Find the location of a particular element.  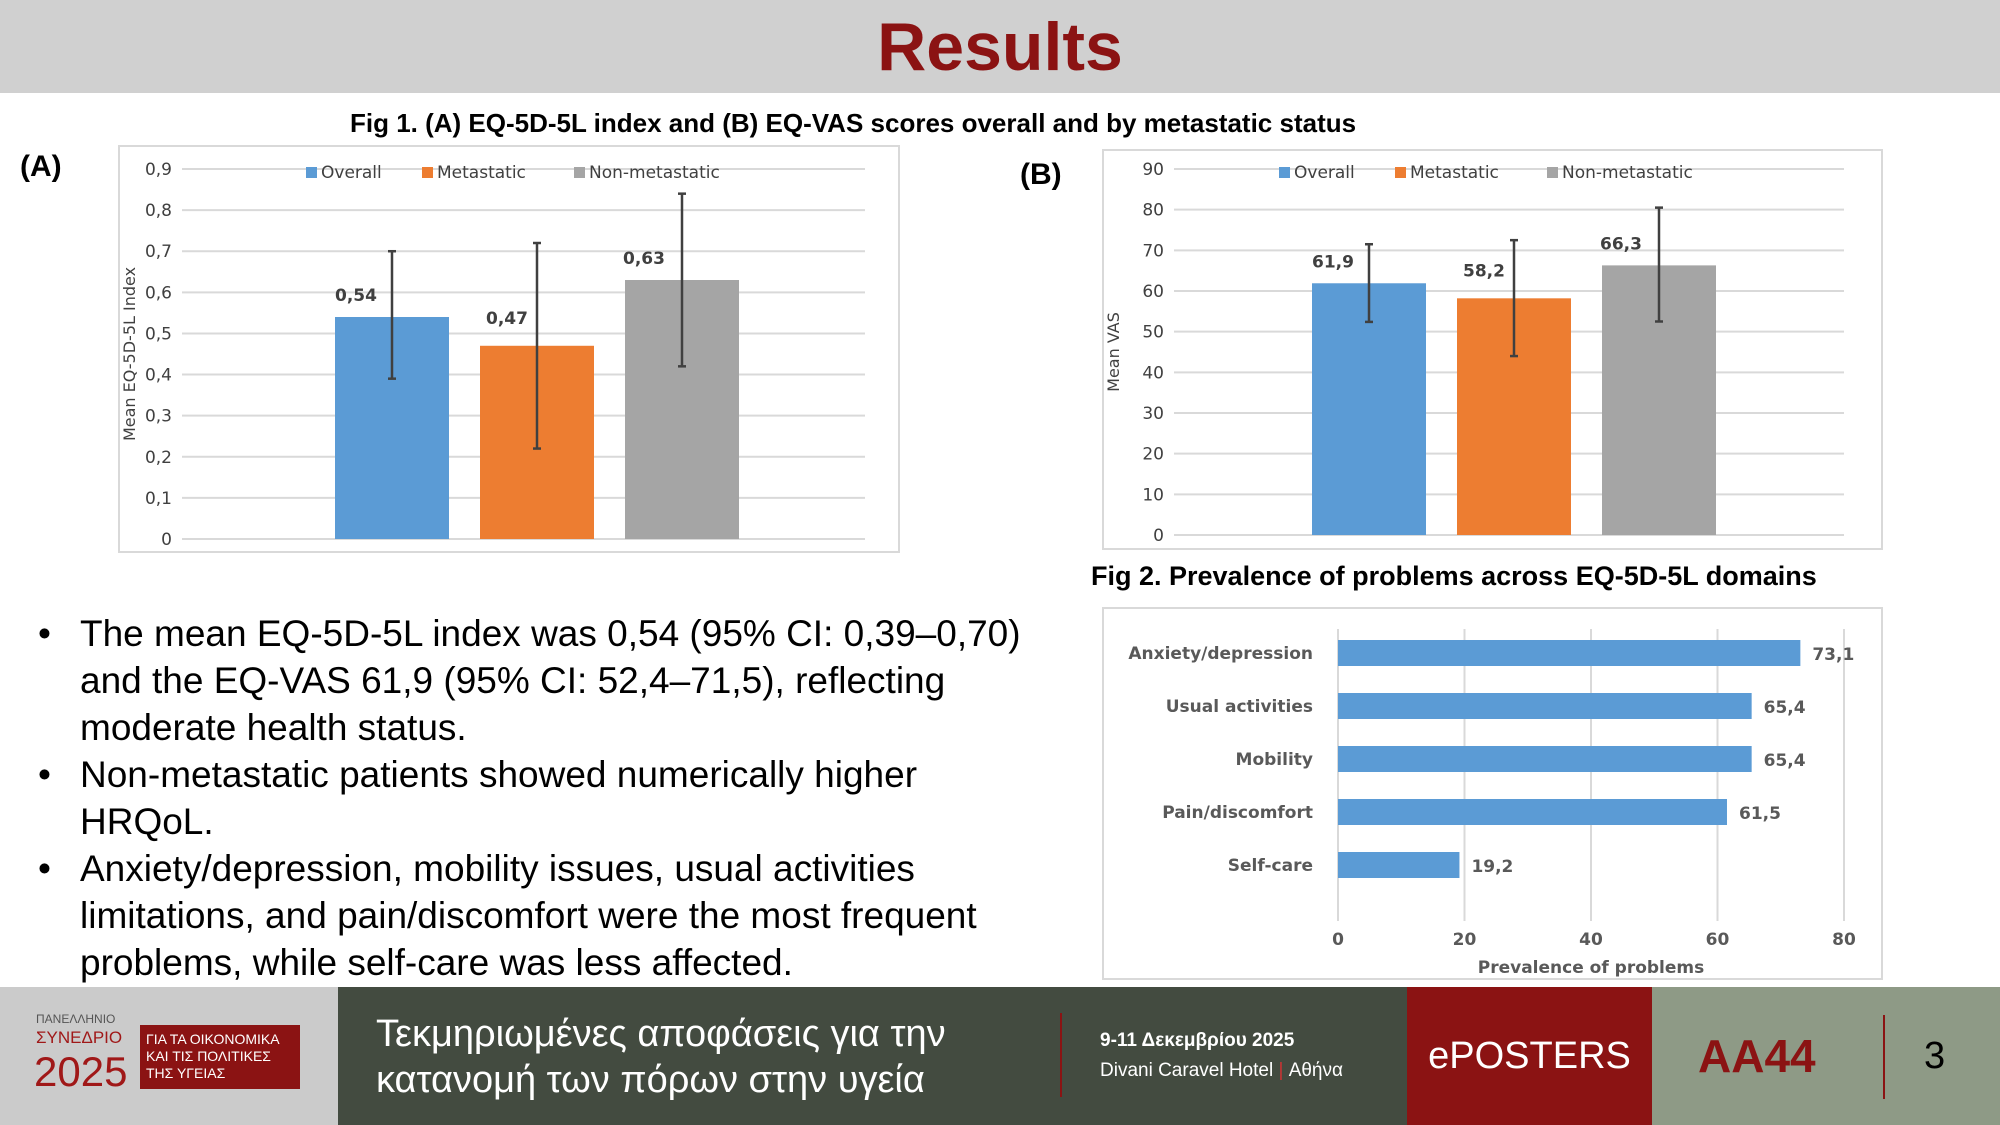

y-axis-label: Mean EQ-5D-5L Index is located at coordinates (129, 354).